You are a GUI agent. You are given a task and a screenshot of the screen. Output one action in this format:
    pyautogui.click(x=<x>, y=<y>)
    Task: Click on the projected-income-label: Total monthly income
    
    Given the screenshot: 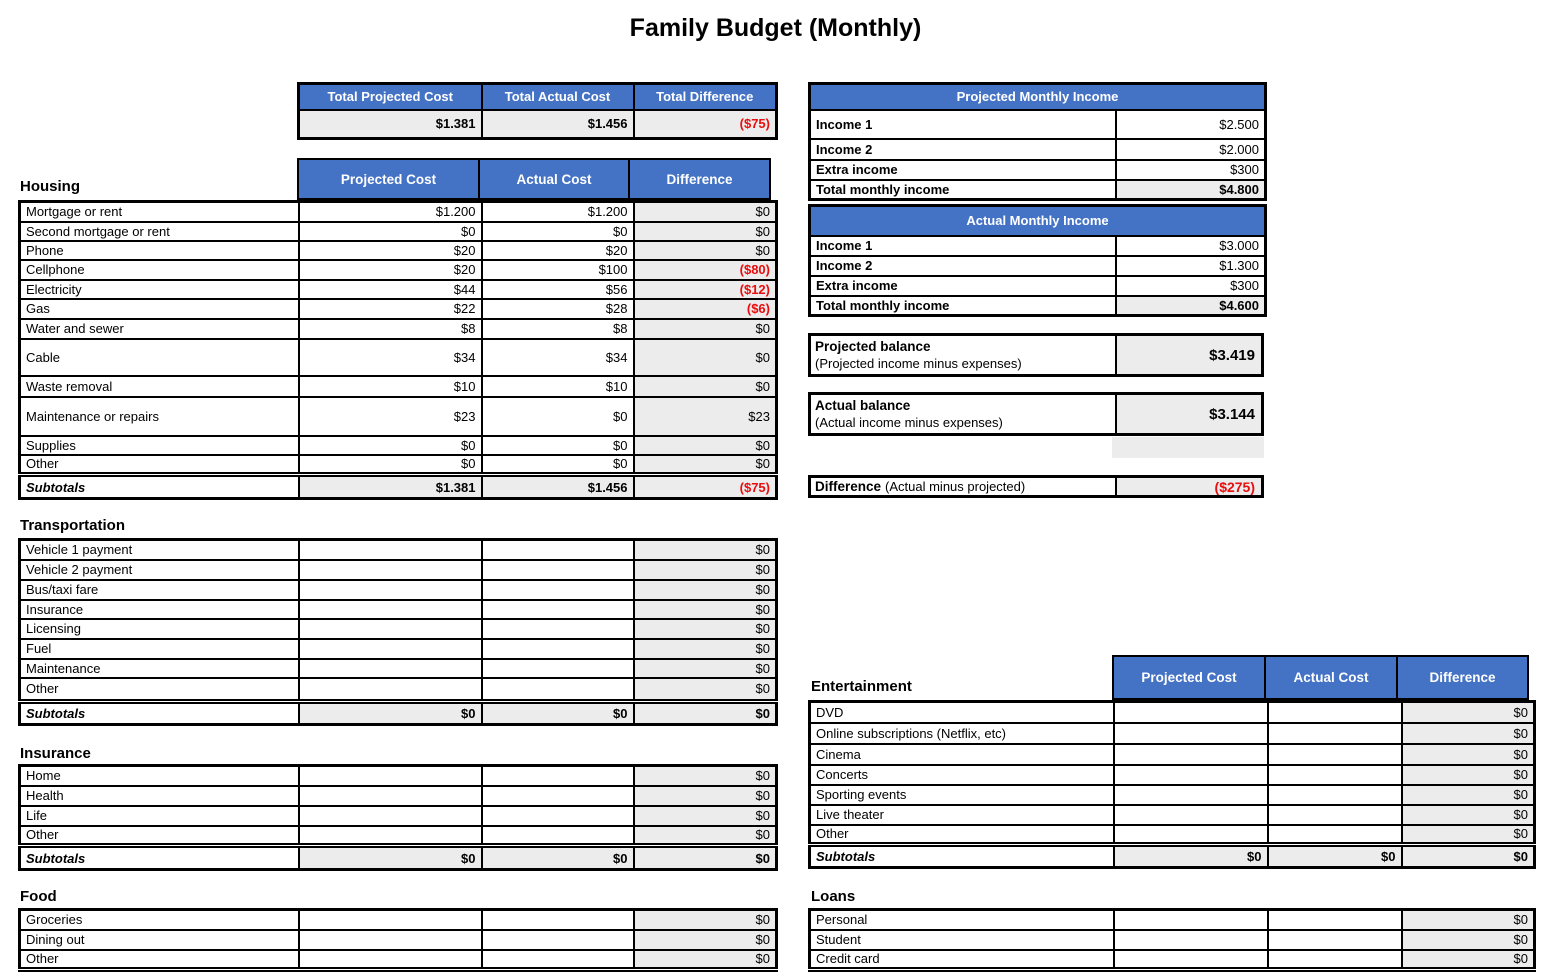 What is the action you would take?
    pyautogui.click(x=962, y=189)
    